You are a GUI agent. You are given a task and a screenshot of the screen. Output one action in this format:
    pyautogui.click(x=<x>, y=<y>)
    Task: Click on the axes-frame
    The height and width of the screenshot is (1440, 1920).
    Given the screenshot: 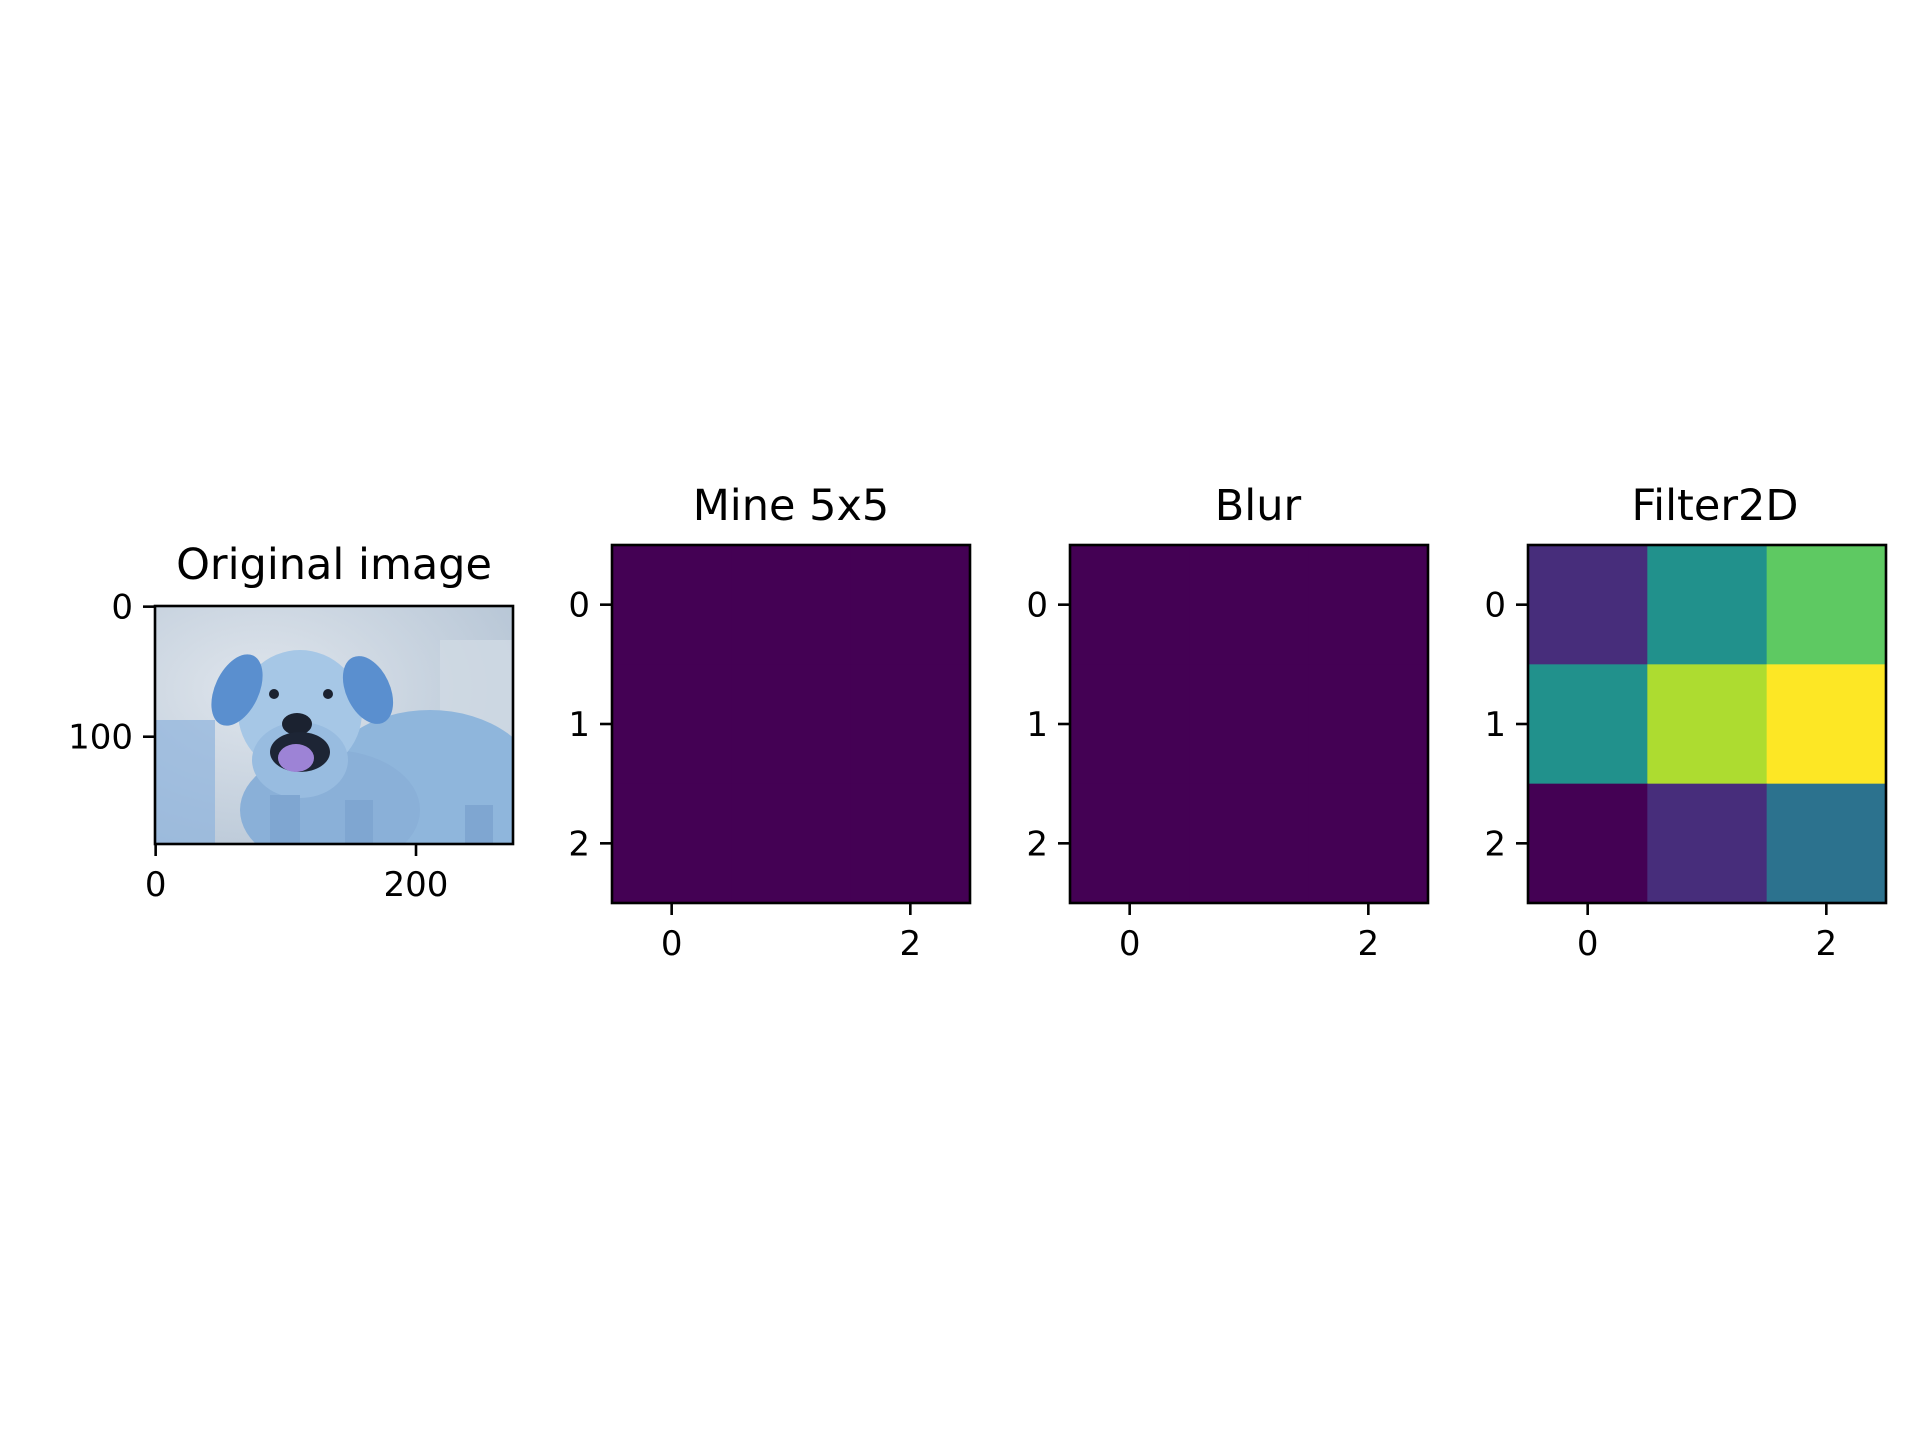 What is the action you would take?
    pyautogui.click(x=334, y=725)
    